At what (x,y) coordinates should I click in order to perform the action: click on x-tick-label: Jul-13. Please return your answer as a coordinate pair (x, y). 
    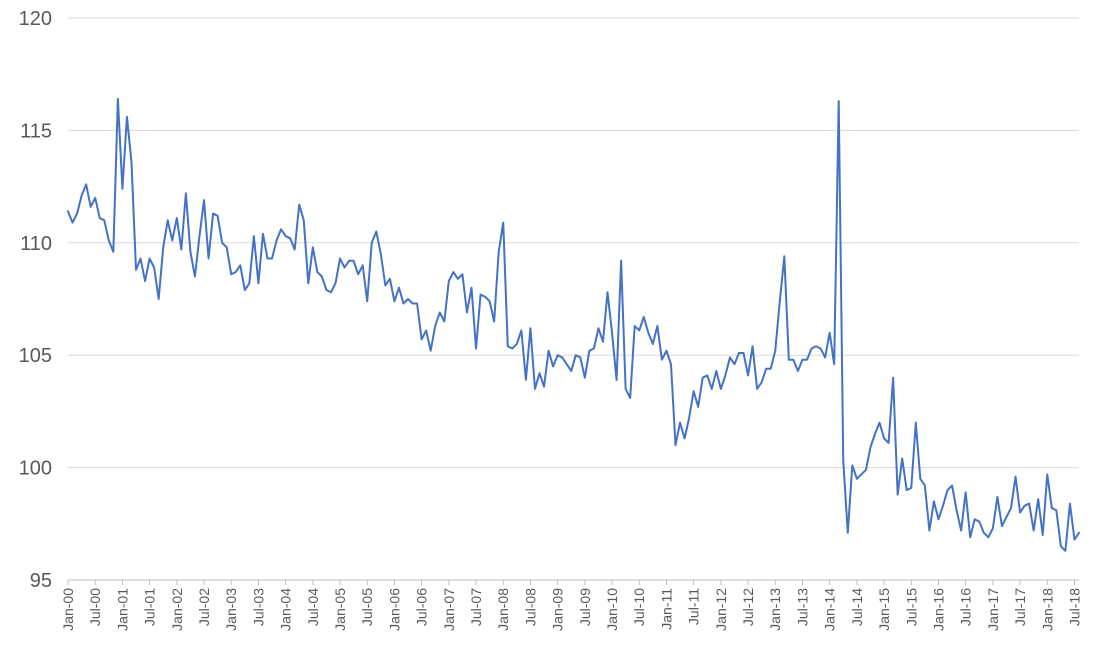
    Looking at the image, I should click on (802, 607).